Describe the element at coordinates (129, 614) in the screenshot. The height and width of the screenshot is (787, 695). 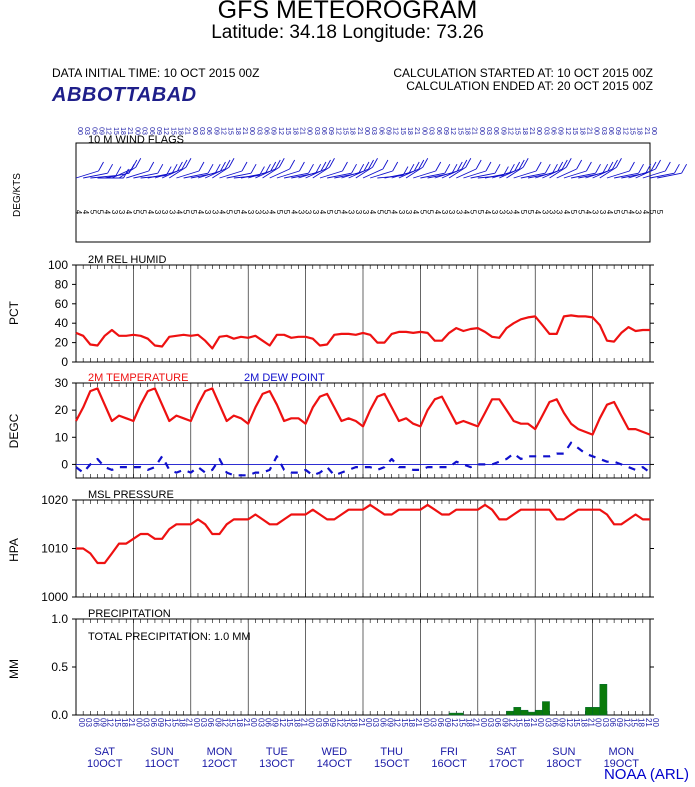
I see `precip-panel-title: PRECIPITATION` at that location.